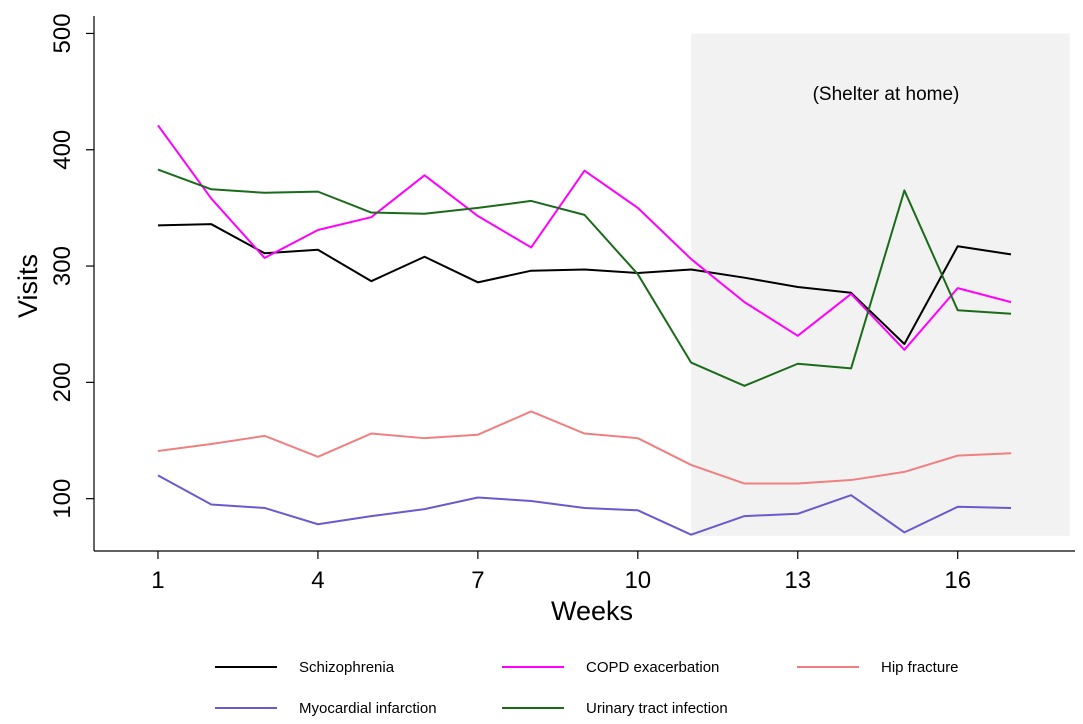  I want to click on x-tick-label: 1, so click(157, 580).